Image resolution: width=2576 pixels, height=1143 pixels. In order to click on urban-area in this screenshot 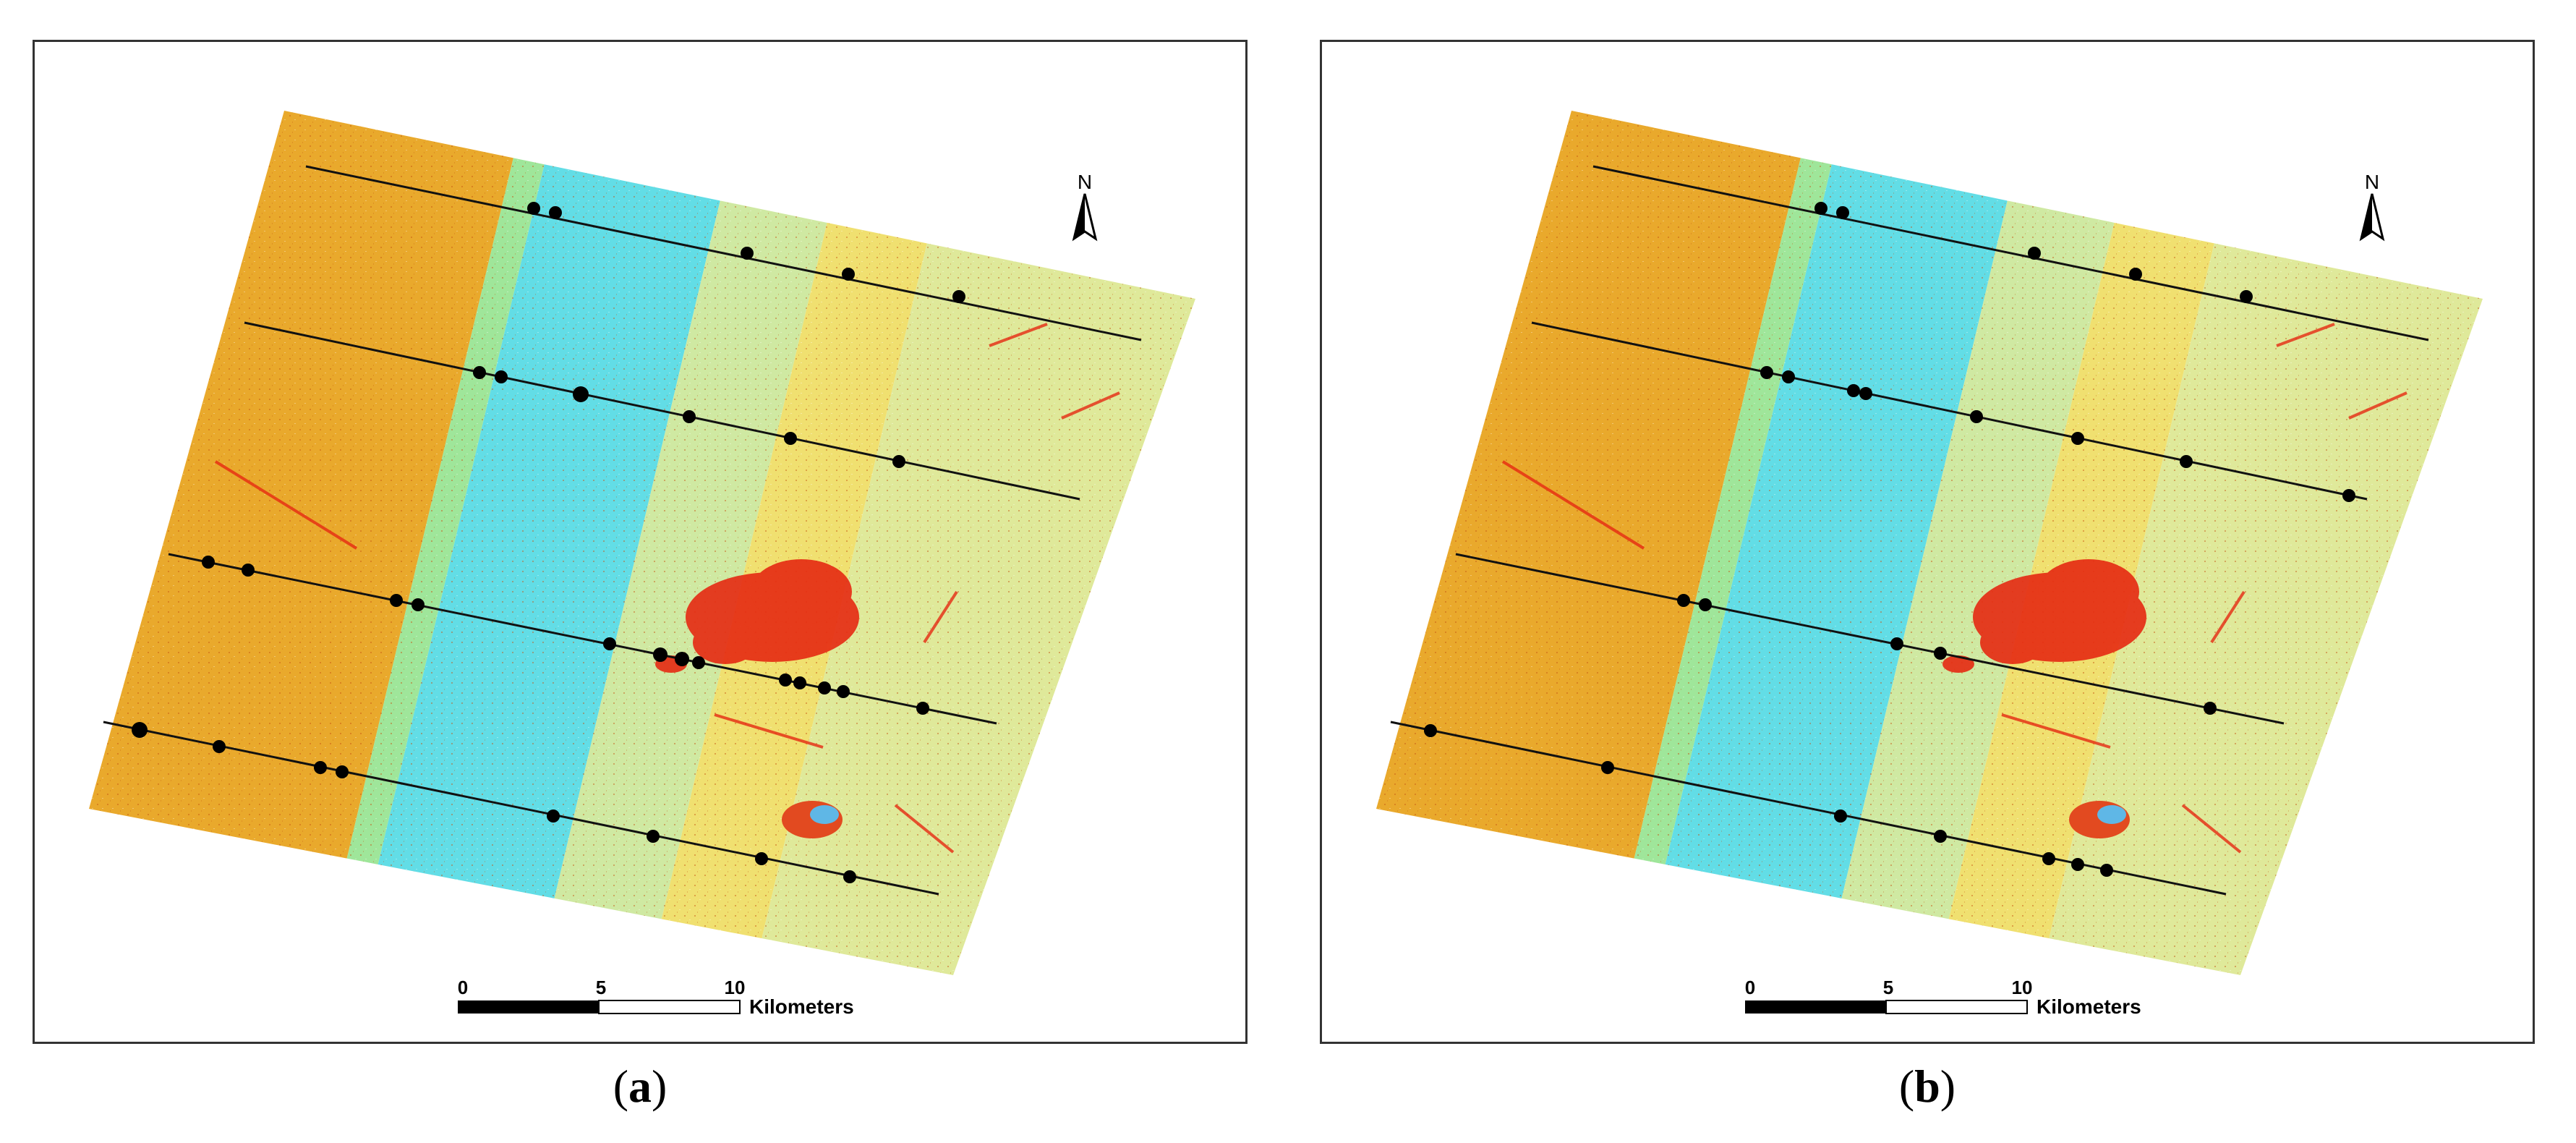, I will do `click(2044, 616)`.